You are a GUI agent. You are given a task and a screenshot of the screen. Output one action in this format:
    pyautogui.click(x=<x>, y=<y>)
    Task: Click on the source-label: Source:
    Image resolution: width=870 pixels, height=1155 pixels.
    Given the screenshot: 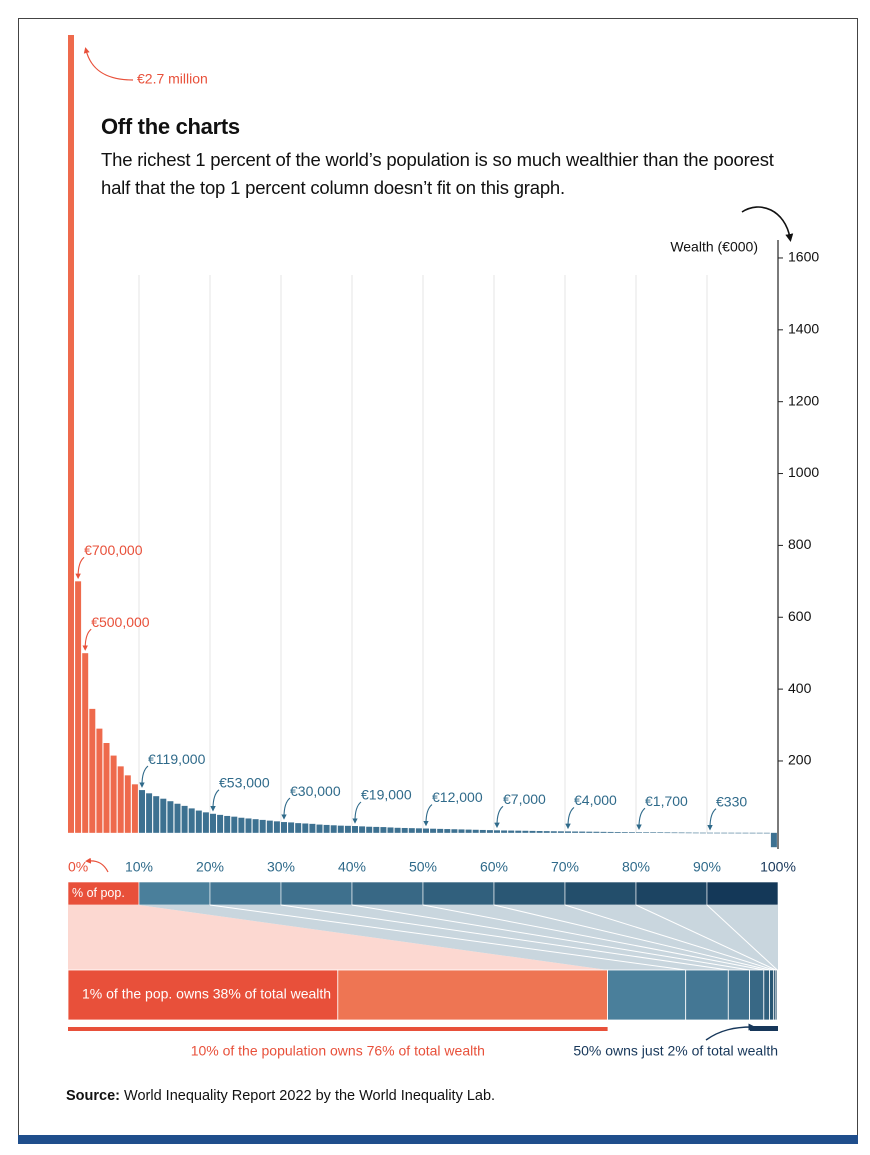 What is the action you would take?
    pyautogui.click(x=93, y=1096)
    